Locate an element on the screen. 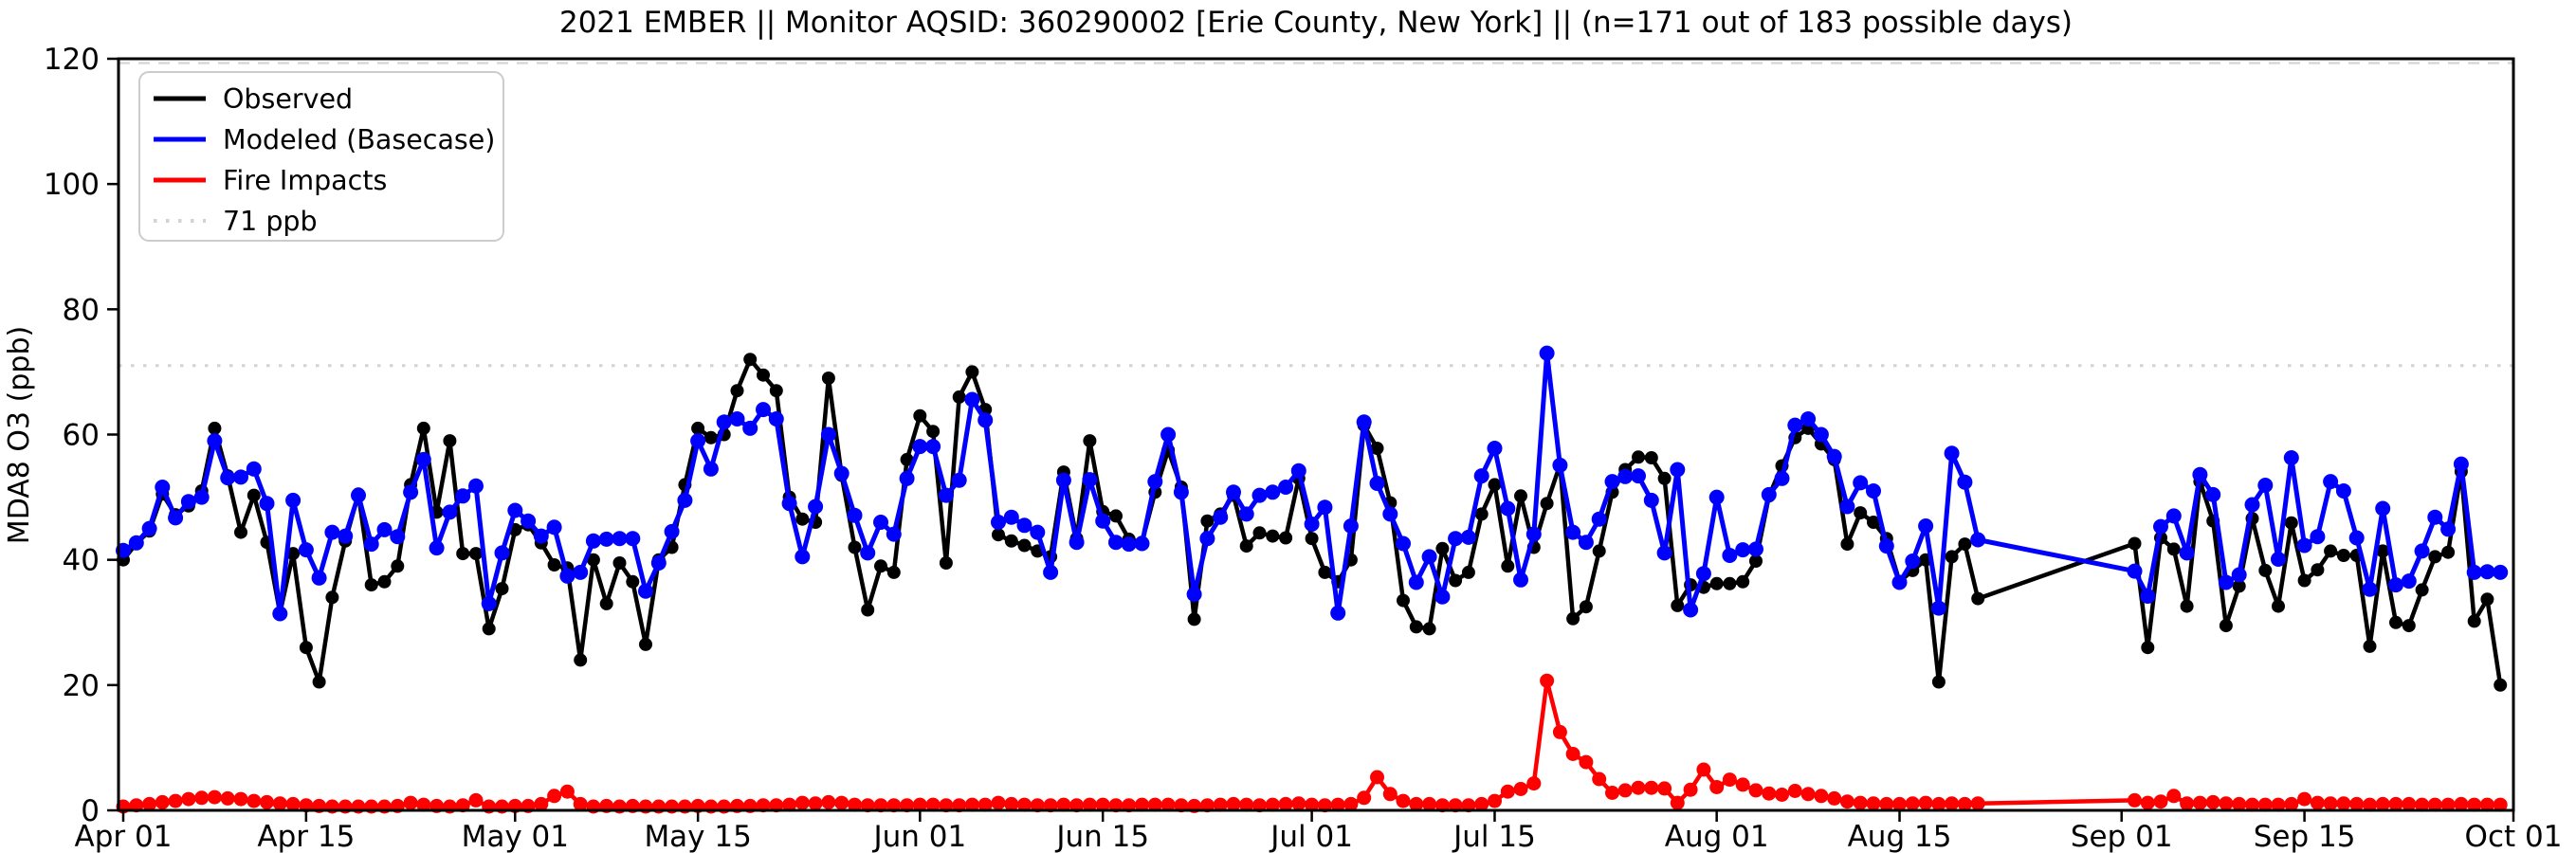 The image size is (2576, 853). y-tick-label: 60 is located at coordinates (81, 436).